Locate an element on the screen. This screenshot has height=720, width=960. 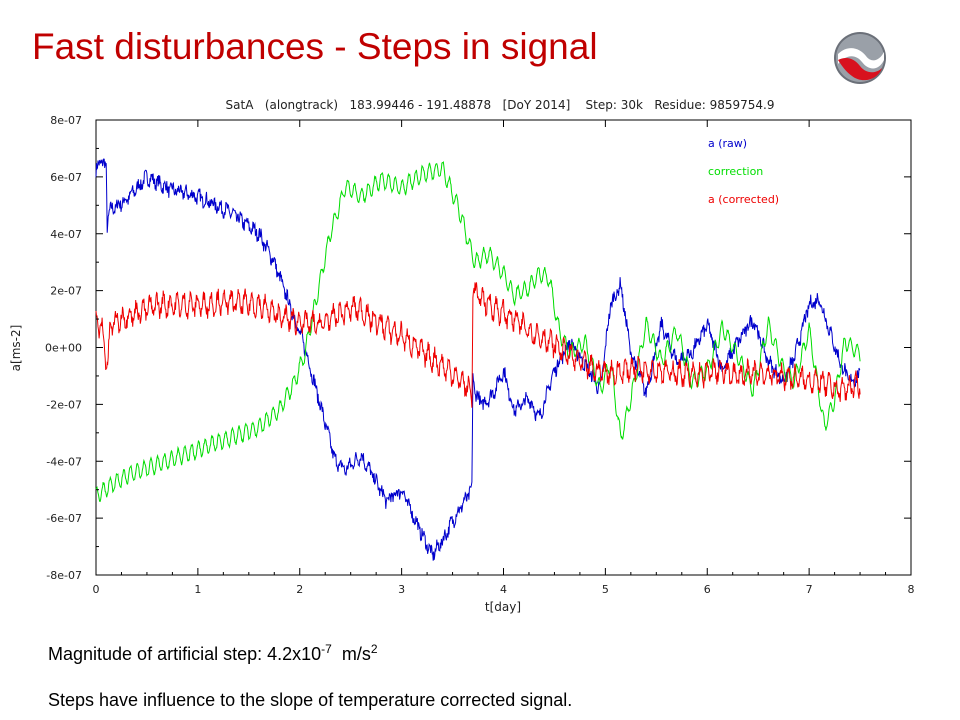
legend-item: a (corrected) is located at coordinates (743, 199).